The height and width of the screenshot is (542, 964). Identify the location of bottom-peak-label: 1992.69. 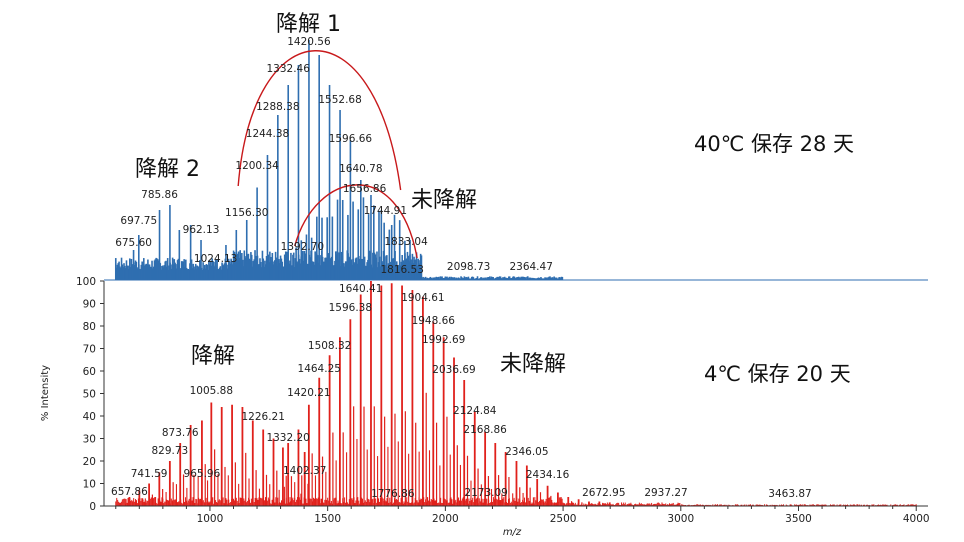
(443, 340).